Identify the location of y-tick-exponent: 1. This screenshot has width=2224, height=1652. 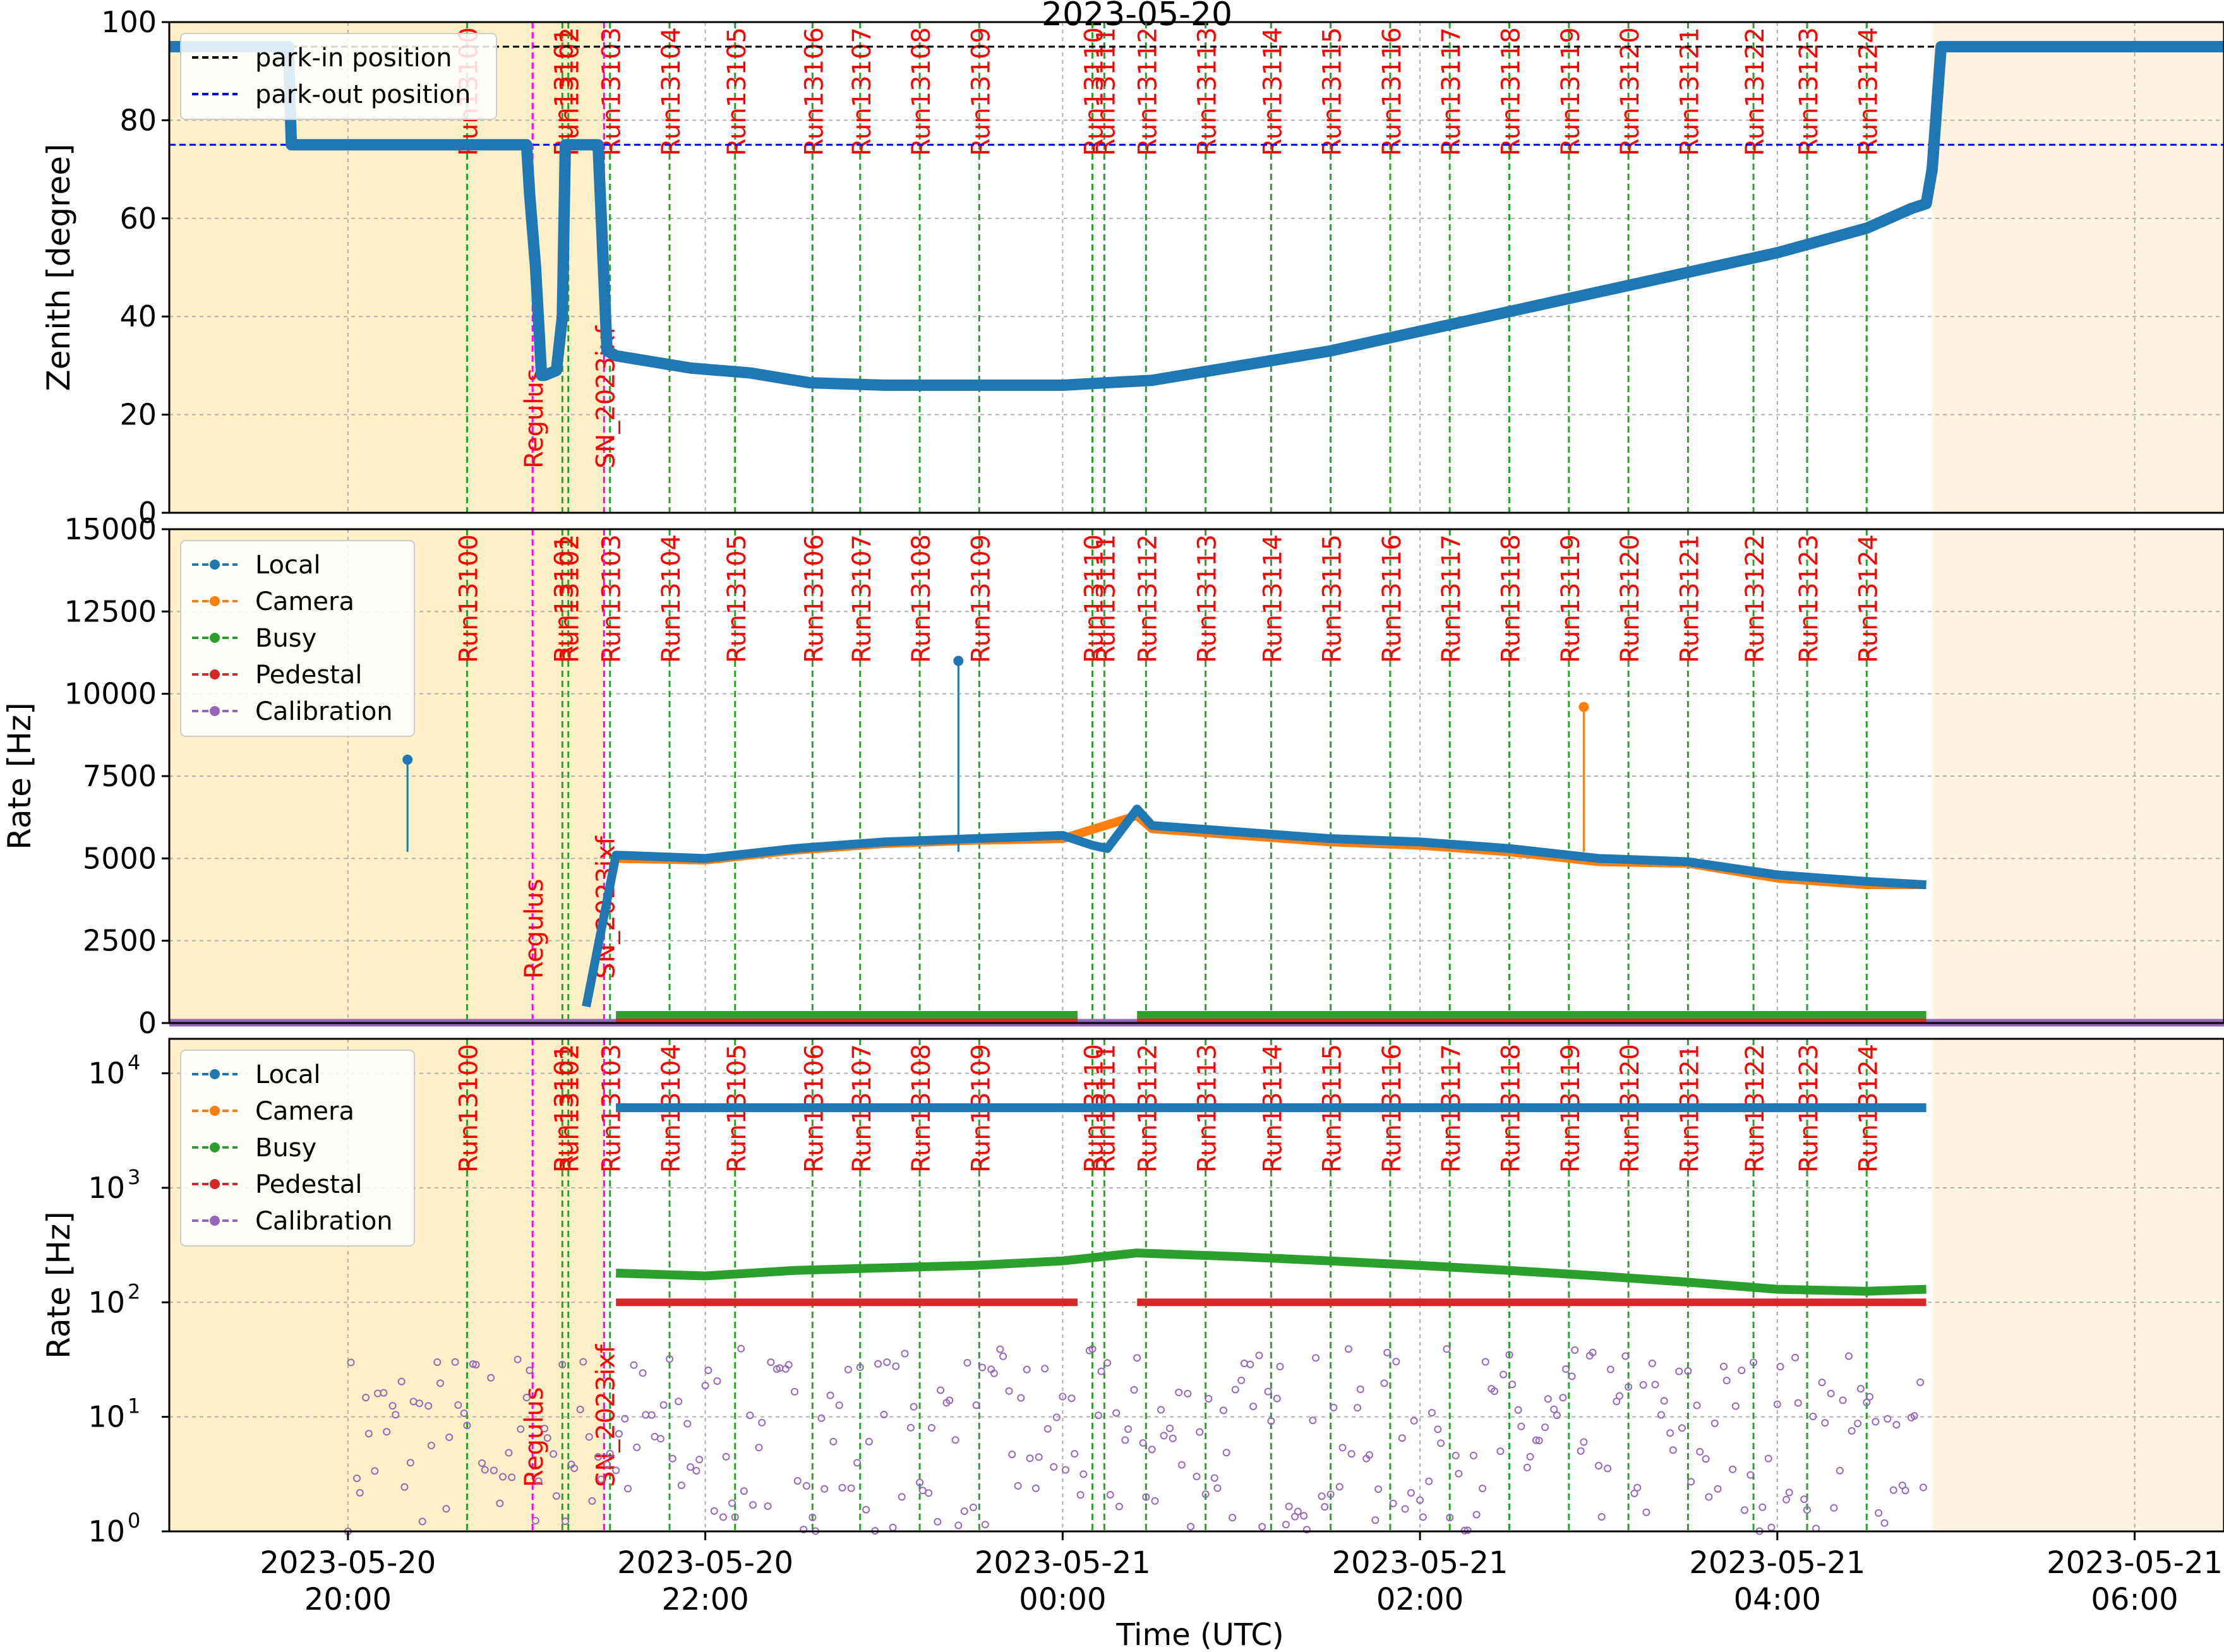
(134, 1406).